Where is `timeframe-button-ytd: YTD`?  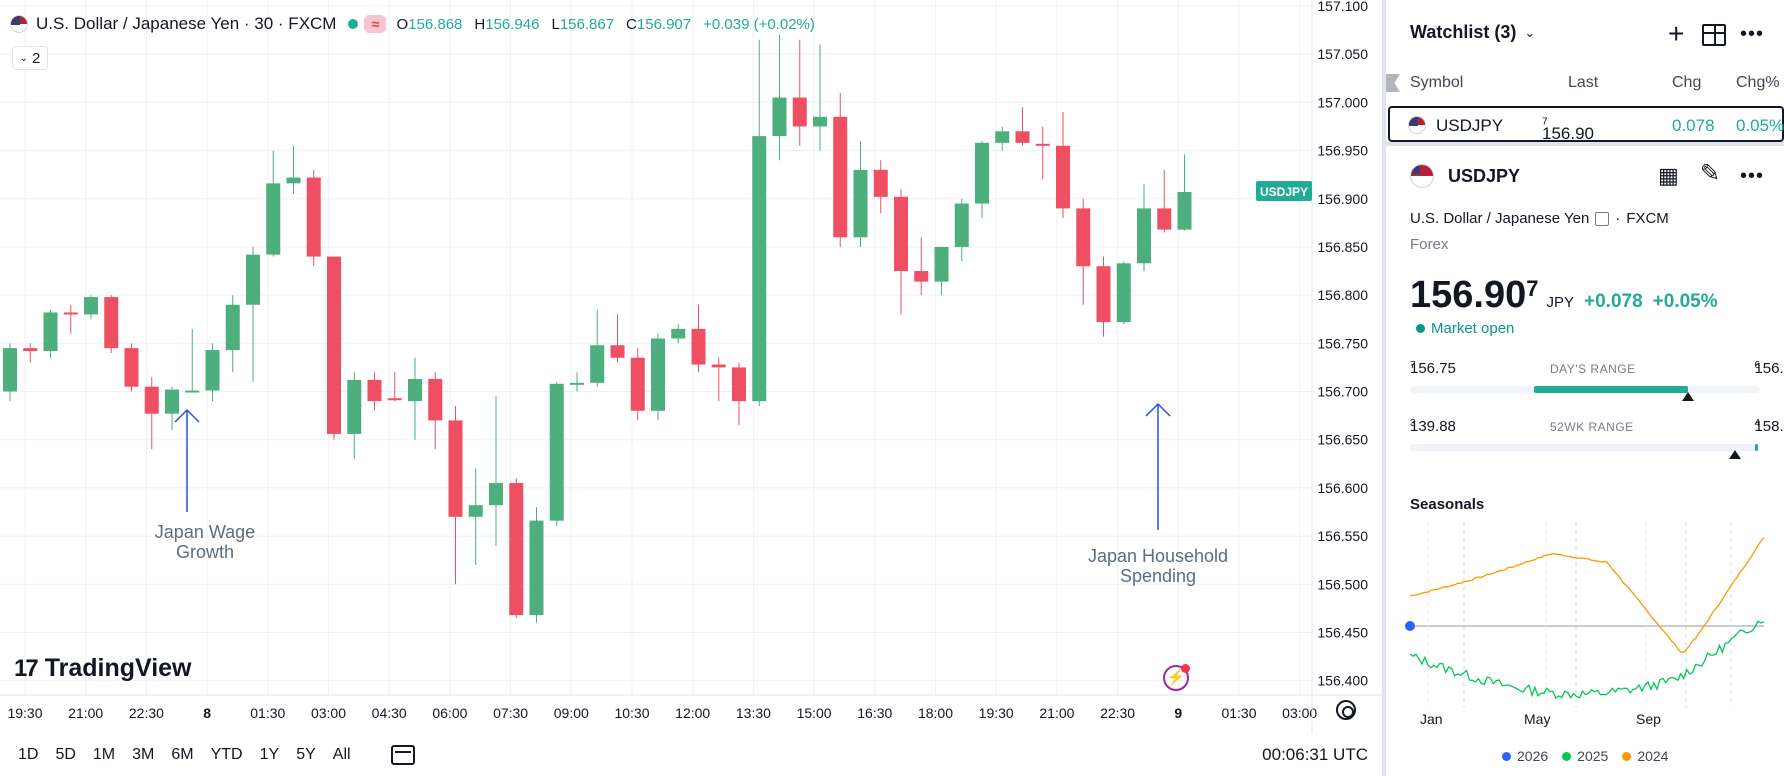
timeframe-button-ytd: YTD is located at coordinates (226, 754).